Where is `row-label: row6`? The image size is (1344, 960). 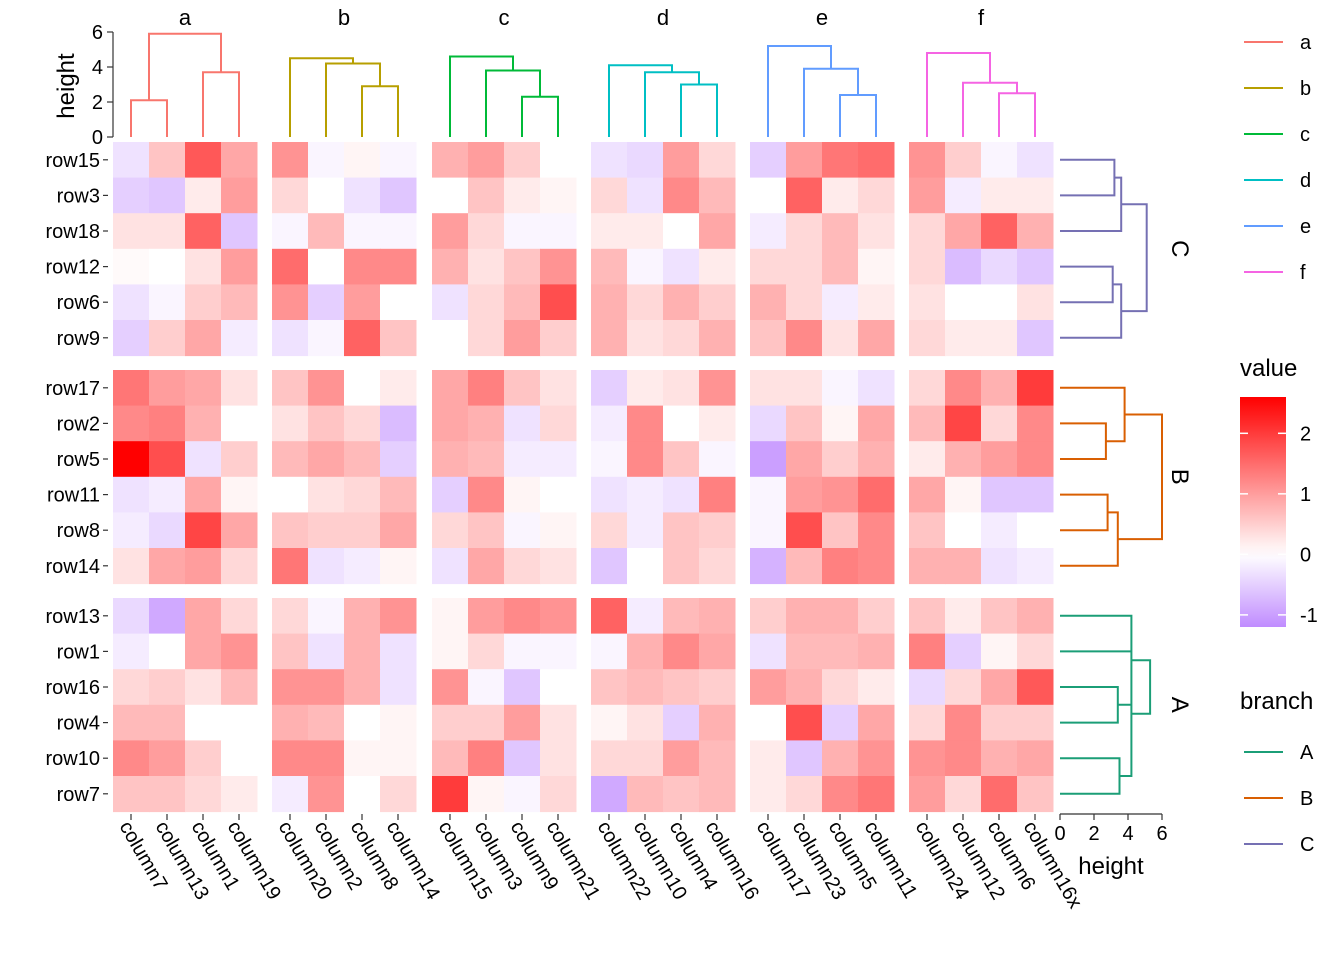
row-label: row6 is located at coordinates (78, 303).